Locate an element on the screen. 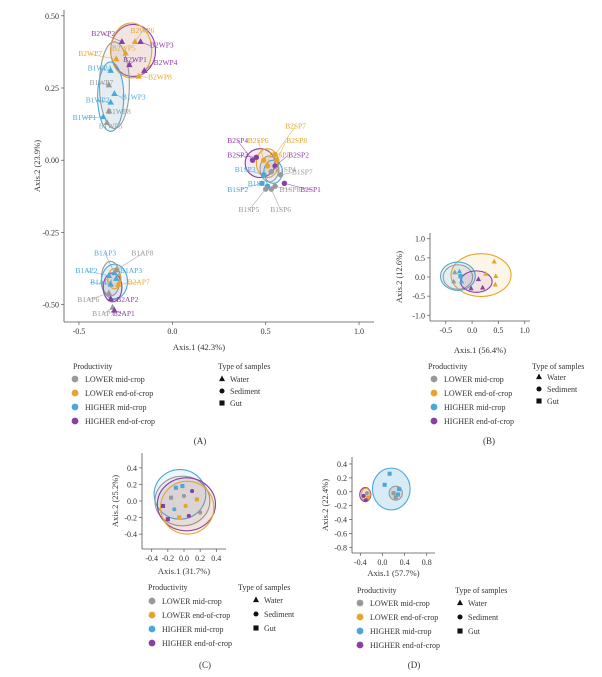 The height and width of the screenshot is (677, 602). point-label: B1AP2 is located at coordinates (86, 270).